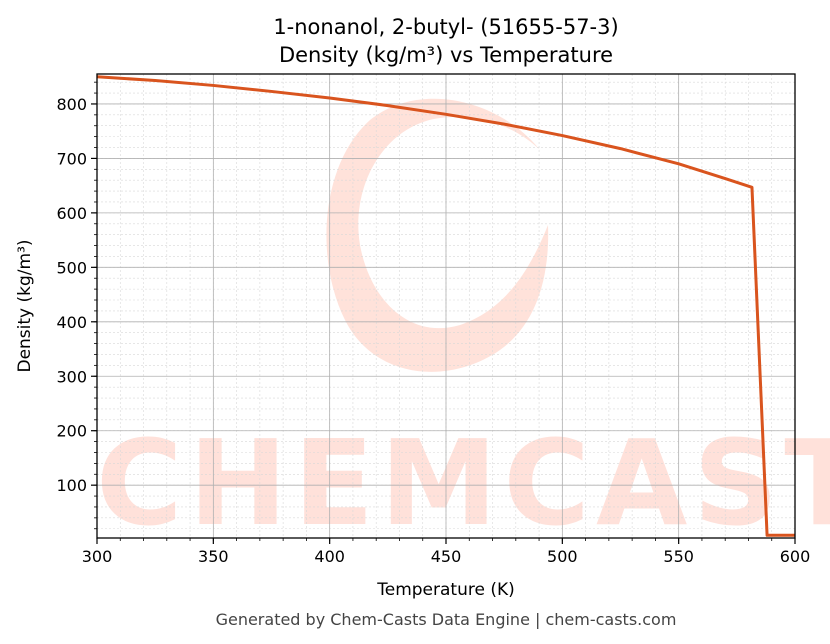  Describe the element at coordinates (71, 431) in the screenshot. I see `y-tick-label: 200` at that location.